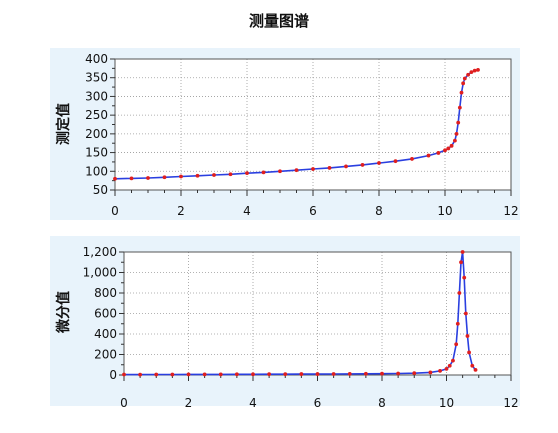  What do you see at coordinates (105, 314) in the screenshot?
I see `y-tick-label: 600` at bounding box center [105, 314].